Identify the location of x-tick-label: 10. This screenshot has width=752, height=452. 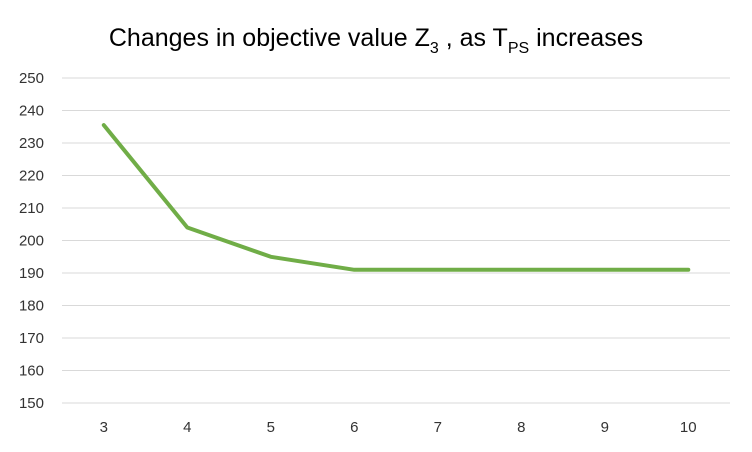
(688, 427).